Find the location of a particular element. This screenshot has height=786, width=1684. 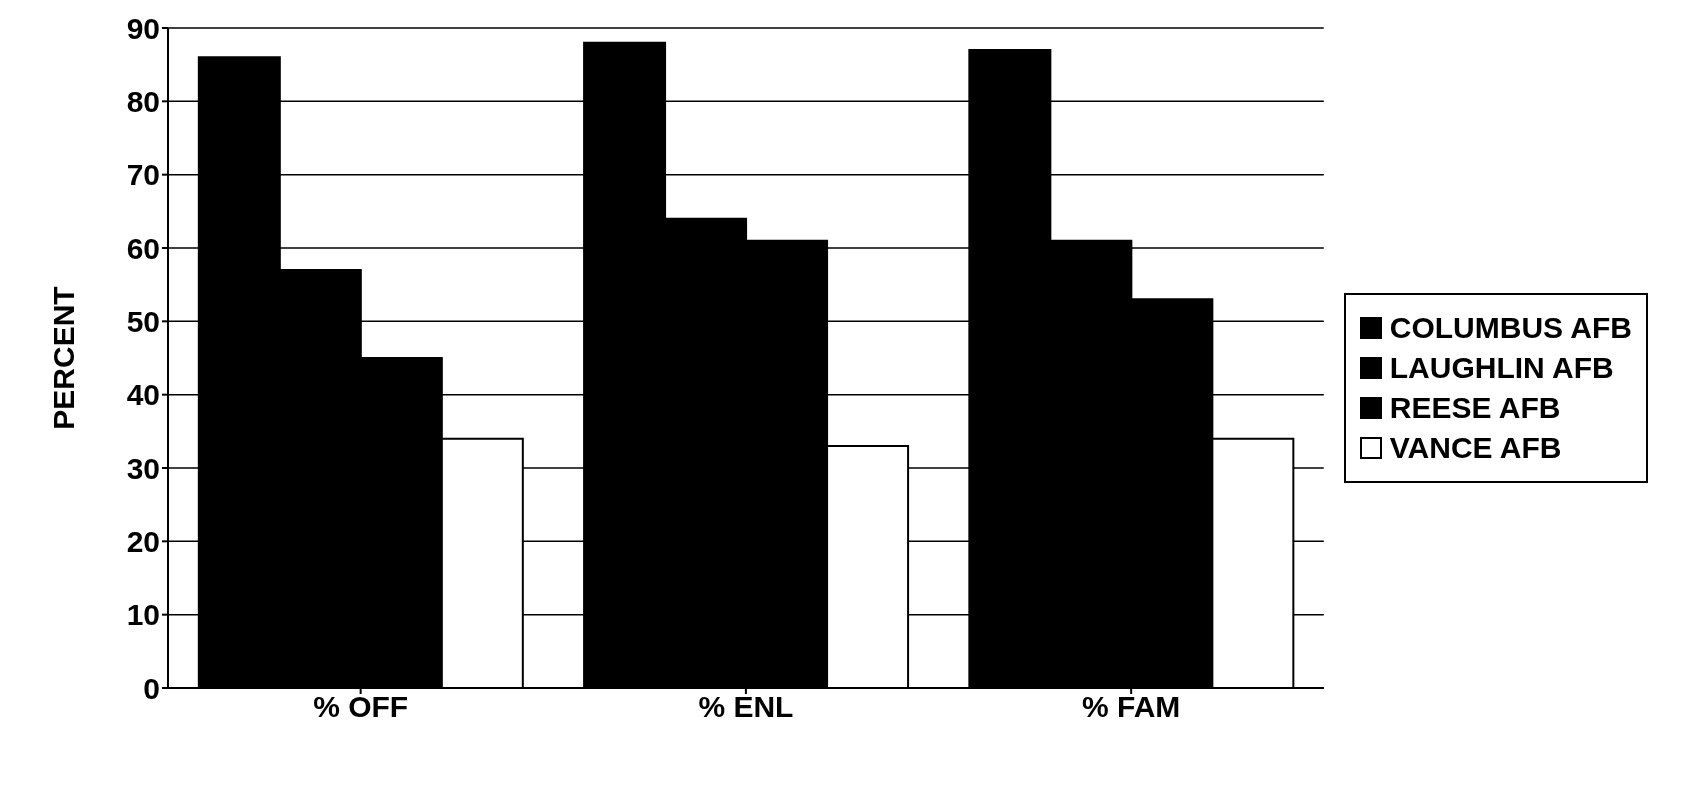

y-tick-label: 60 is located at coordinates (143, 248).